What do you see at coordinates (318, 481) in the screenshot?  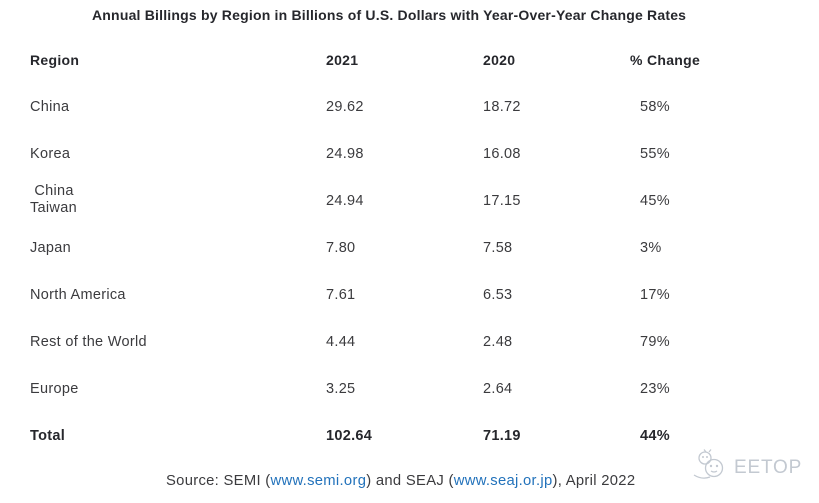 I see `semi-link: www.semi.org` at bounding box center [318, 481].